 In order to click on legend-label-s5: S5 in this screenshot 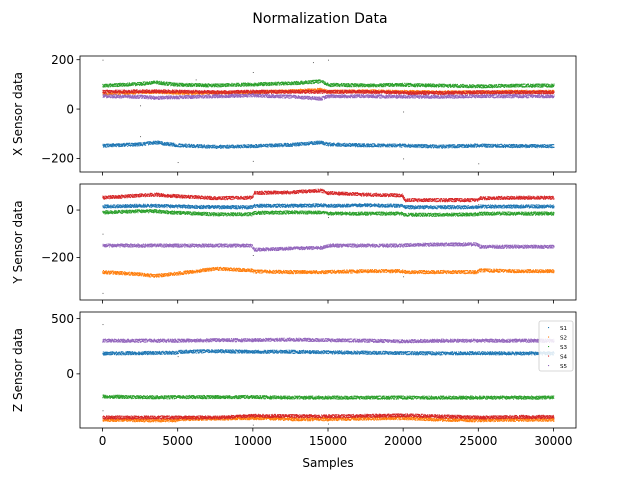, I will do `click(563, 367)`.